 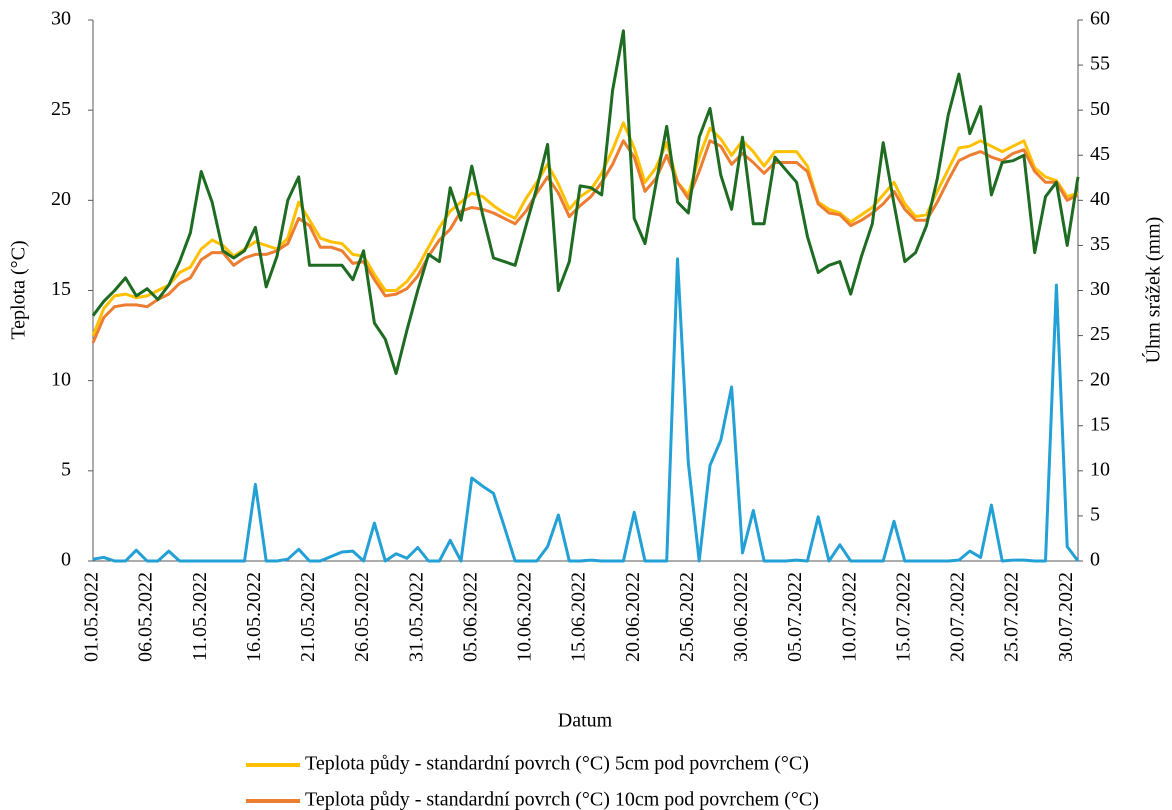 What do you see at coordinates (903, 617) in the screenshot?
I see `x-tick-label: 15.07.2022` at bounding box center [903, 617].